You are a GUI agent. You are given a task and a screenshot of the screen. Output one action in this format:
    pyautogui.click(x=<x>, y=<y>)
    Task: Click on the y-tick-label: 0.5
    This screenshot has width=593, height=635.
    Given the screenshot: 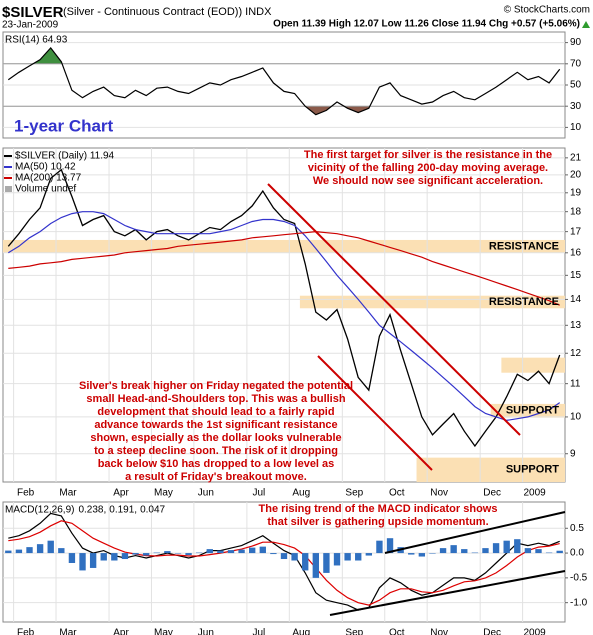 What is the action you would take?
    pyautogui.click(x=577, y=528)
    